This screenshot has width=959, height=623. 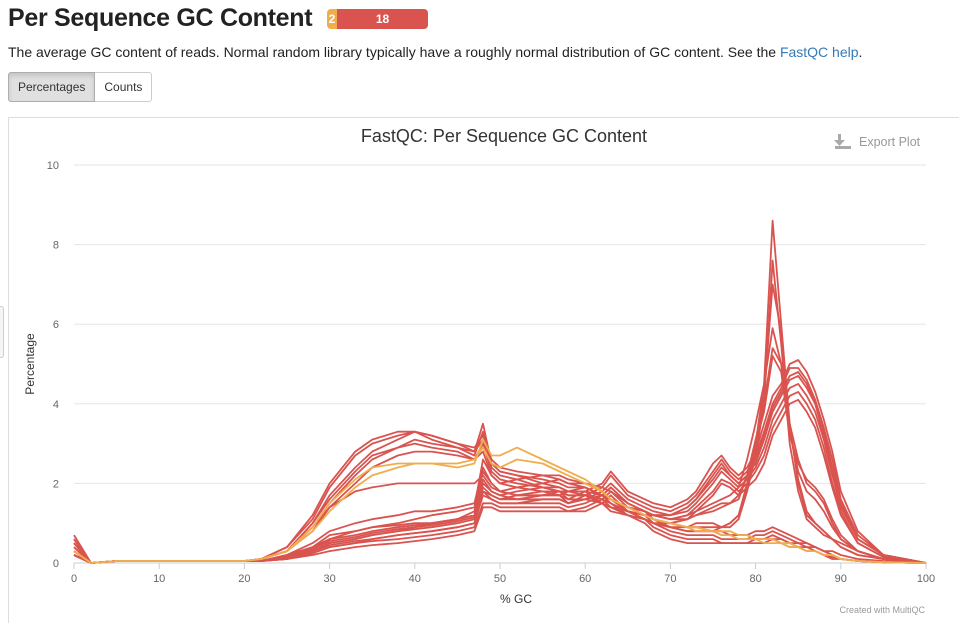 I want to click on y-tick-label: 0, so click(x=56, y=564).